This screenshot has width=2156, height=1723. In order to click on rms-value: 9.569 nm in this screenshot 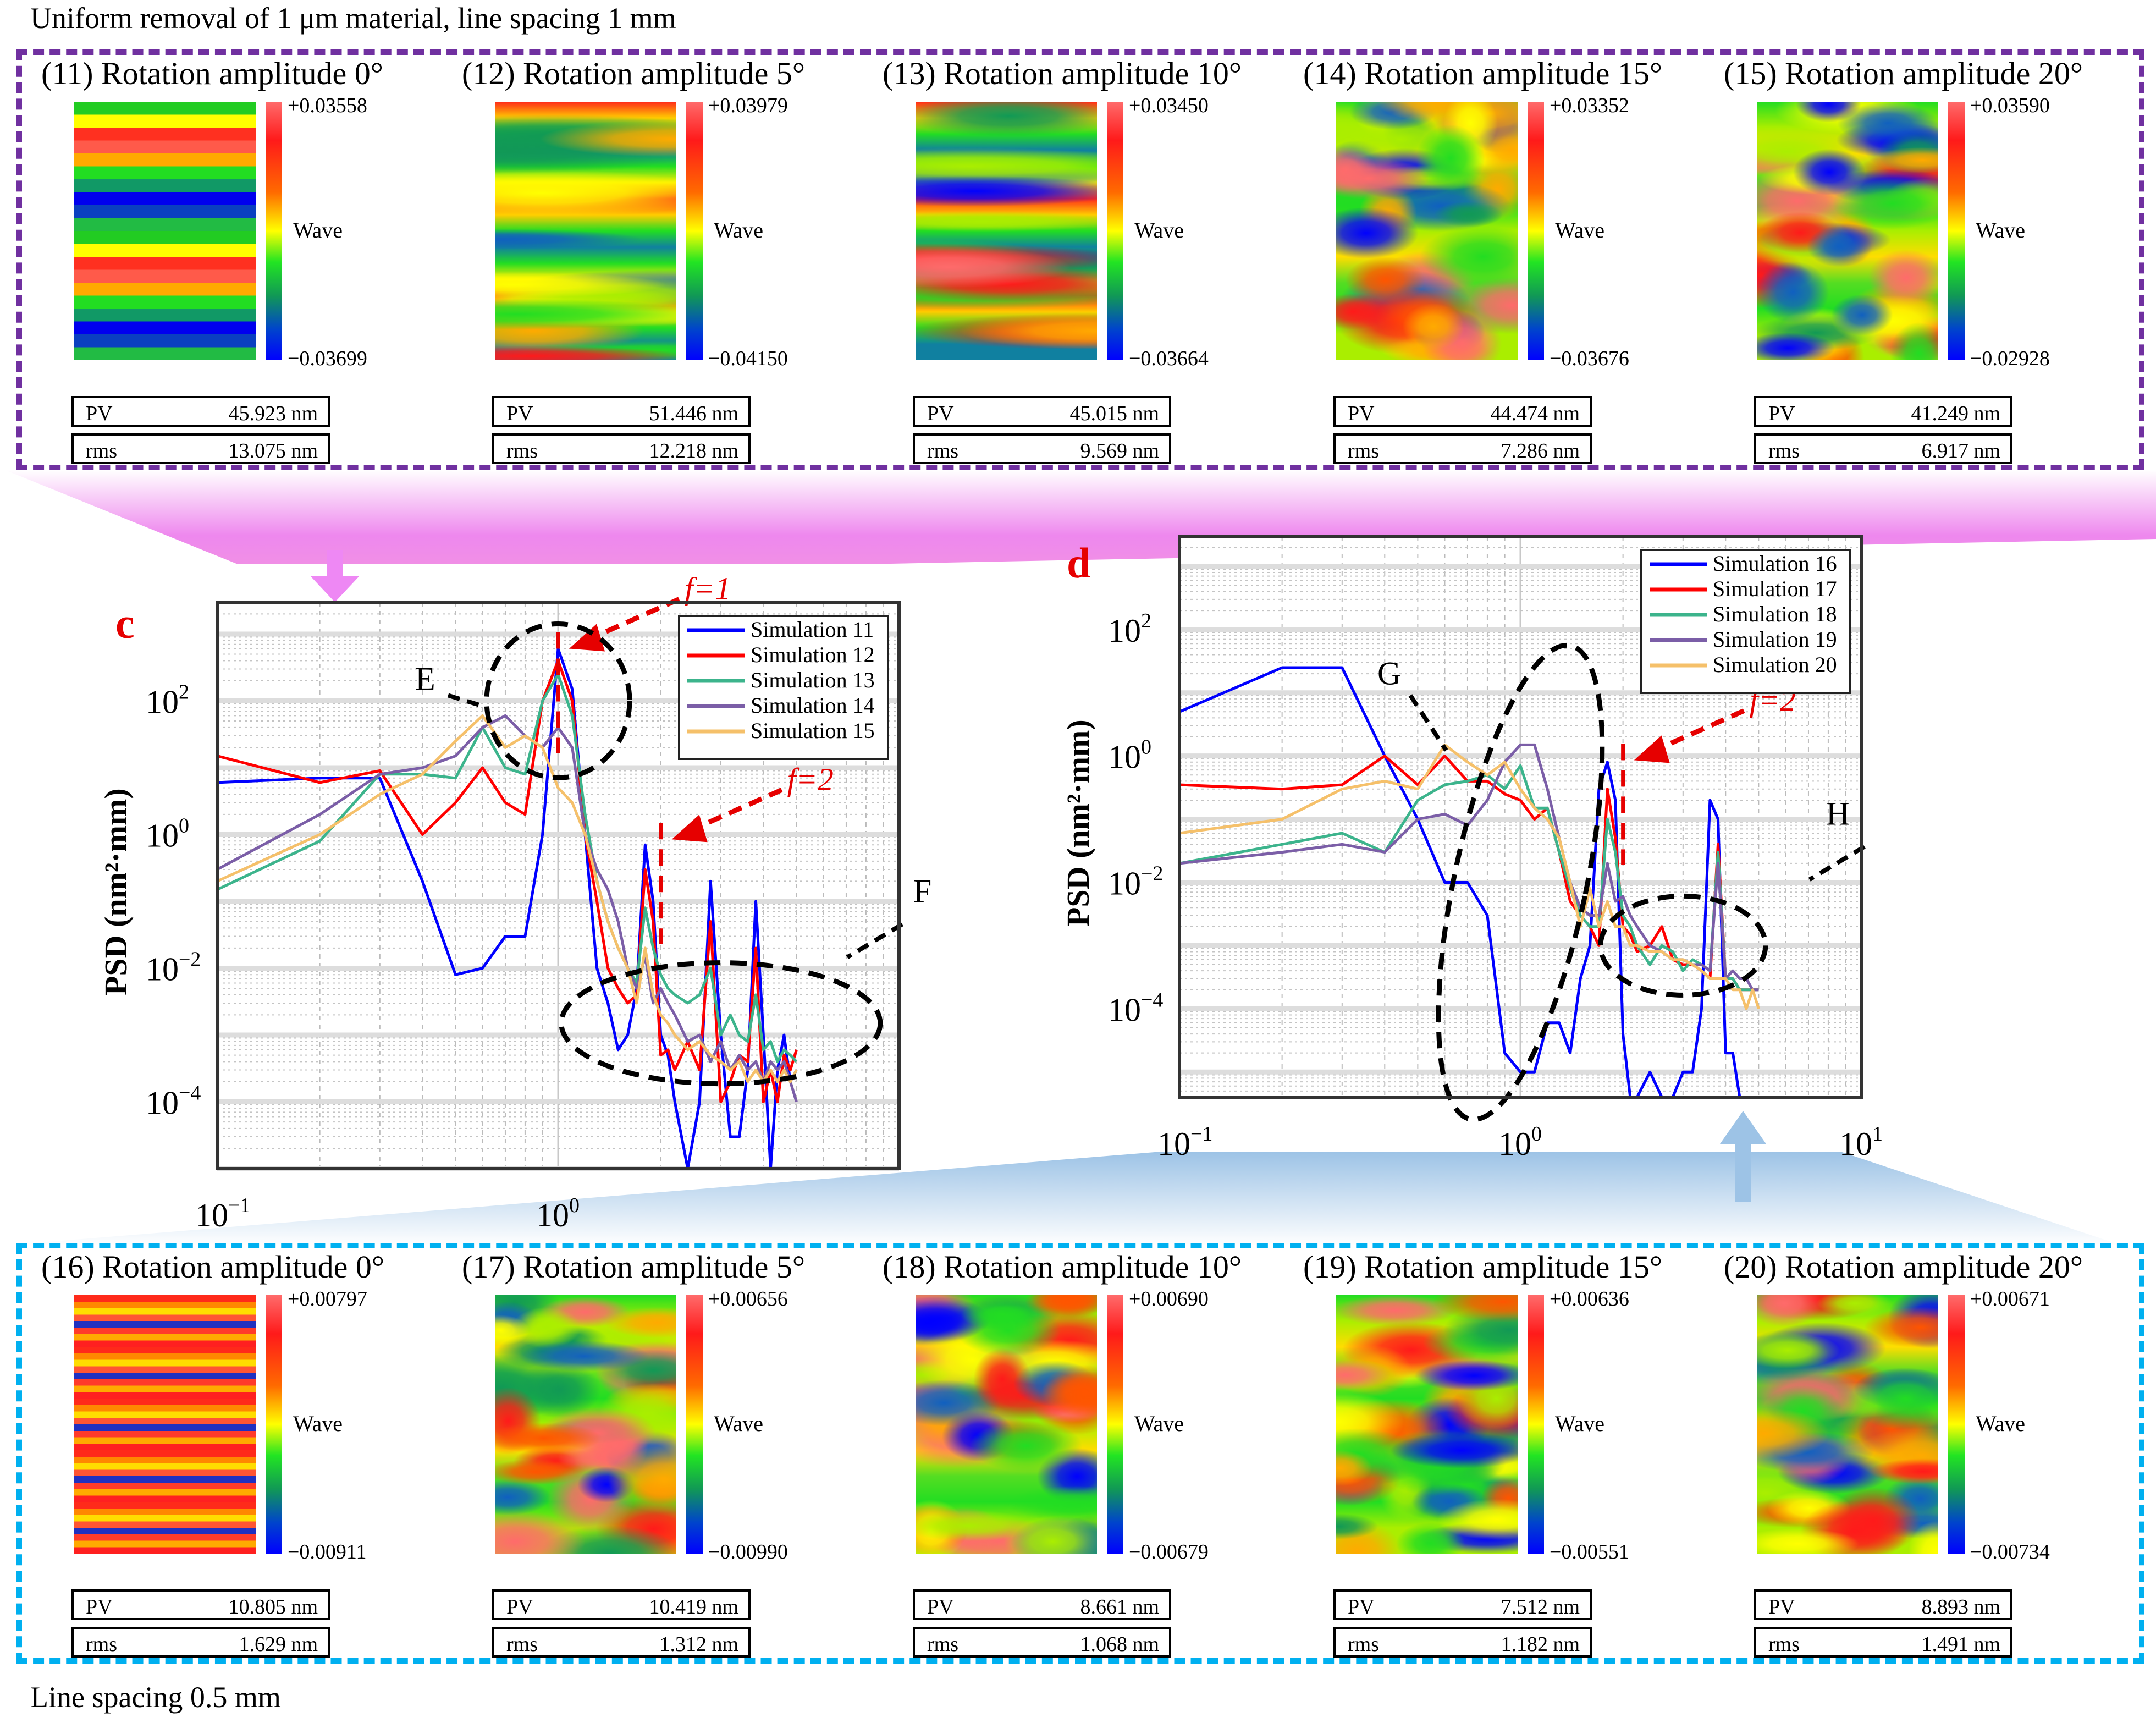, I will do `click(1119, 451)`.